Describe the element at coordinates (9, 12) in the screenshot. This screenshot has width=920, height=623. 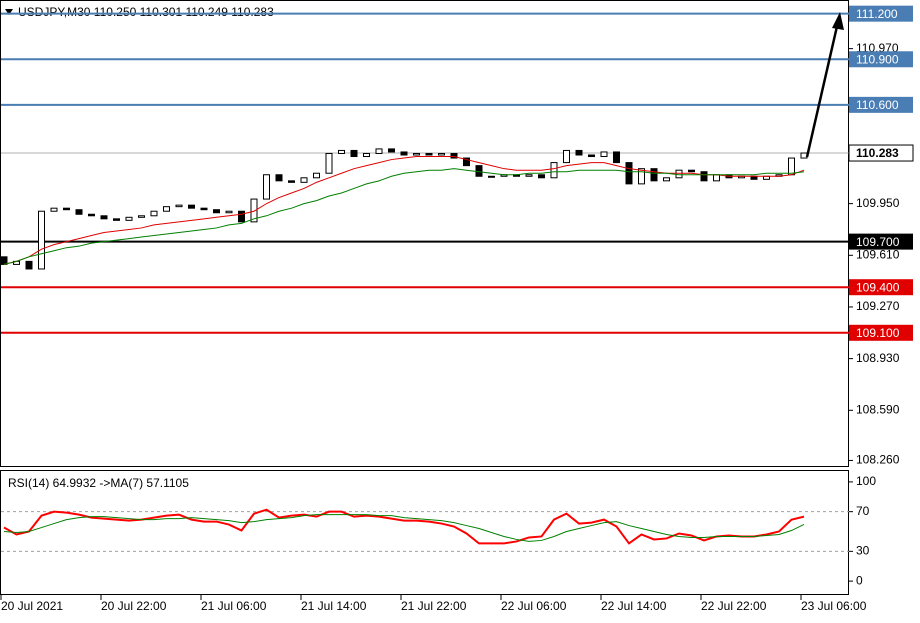
I see `symbol-menu-icon` at that location.